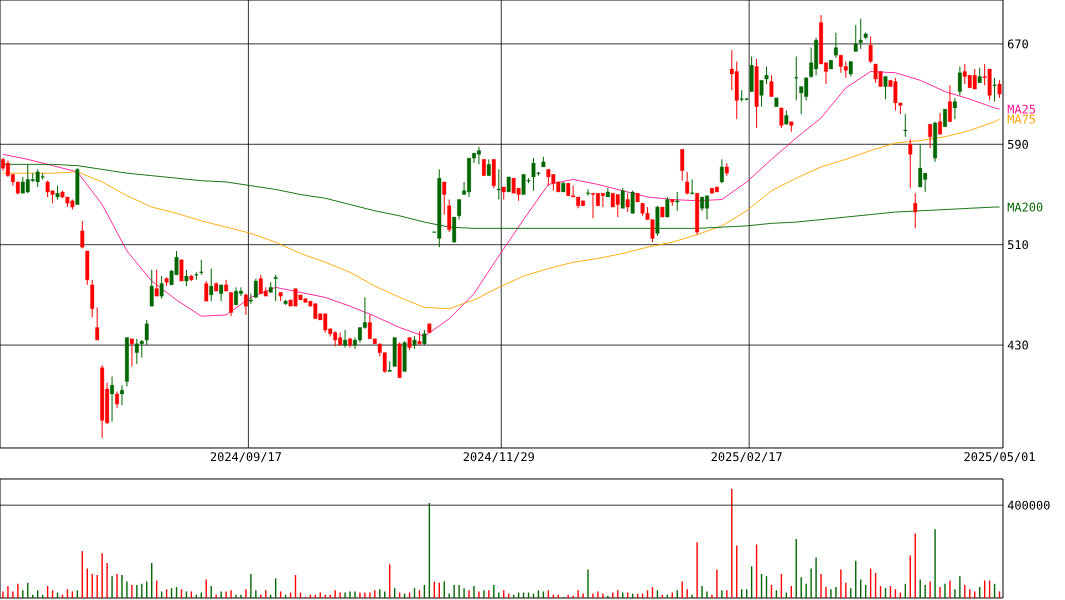  I want to click on series-label: MA75, so click(1021, 119).